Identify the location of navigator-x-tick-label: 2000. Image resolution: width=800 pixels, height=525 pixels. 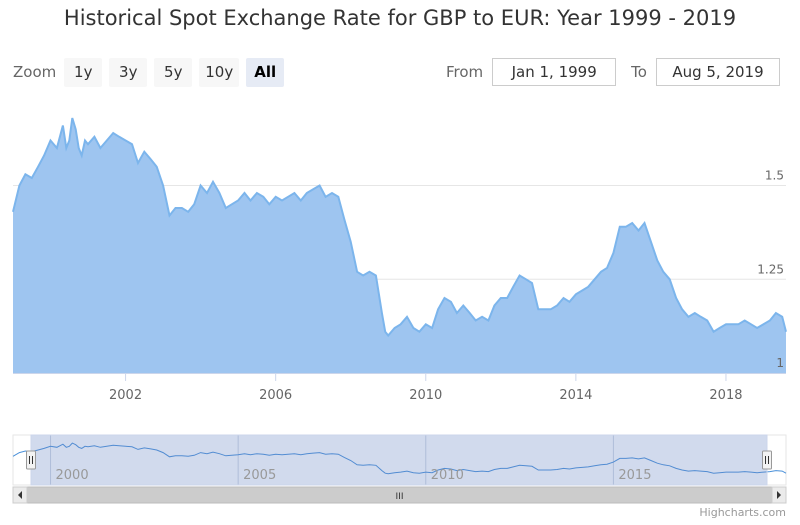
(72, 475).